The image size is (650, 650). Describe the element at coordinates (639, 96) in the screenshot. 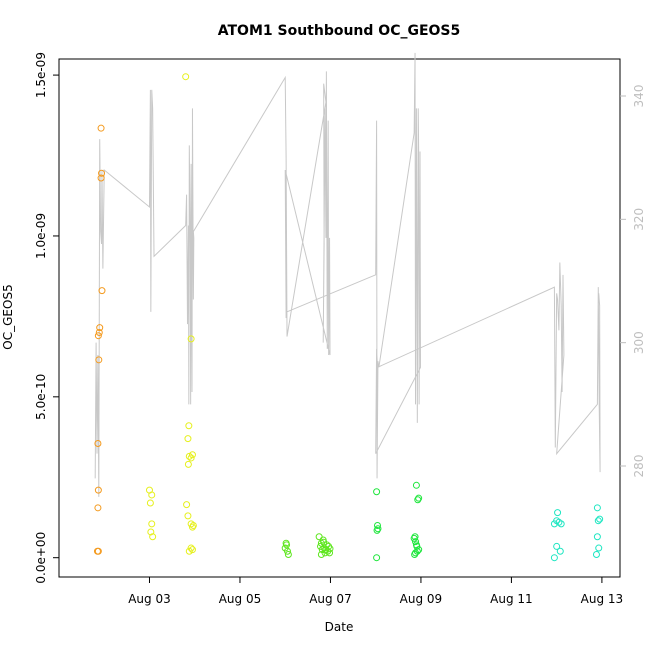

I see `y2-tick-label: 340` at that location.